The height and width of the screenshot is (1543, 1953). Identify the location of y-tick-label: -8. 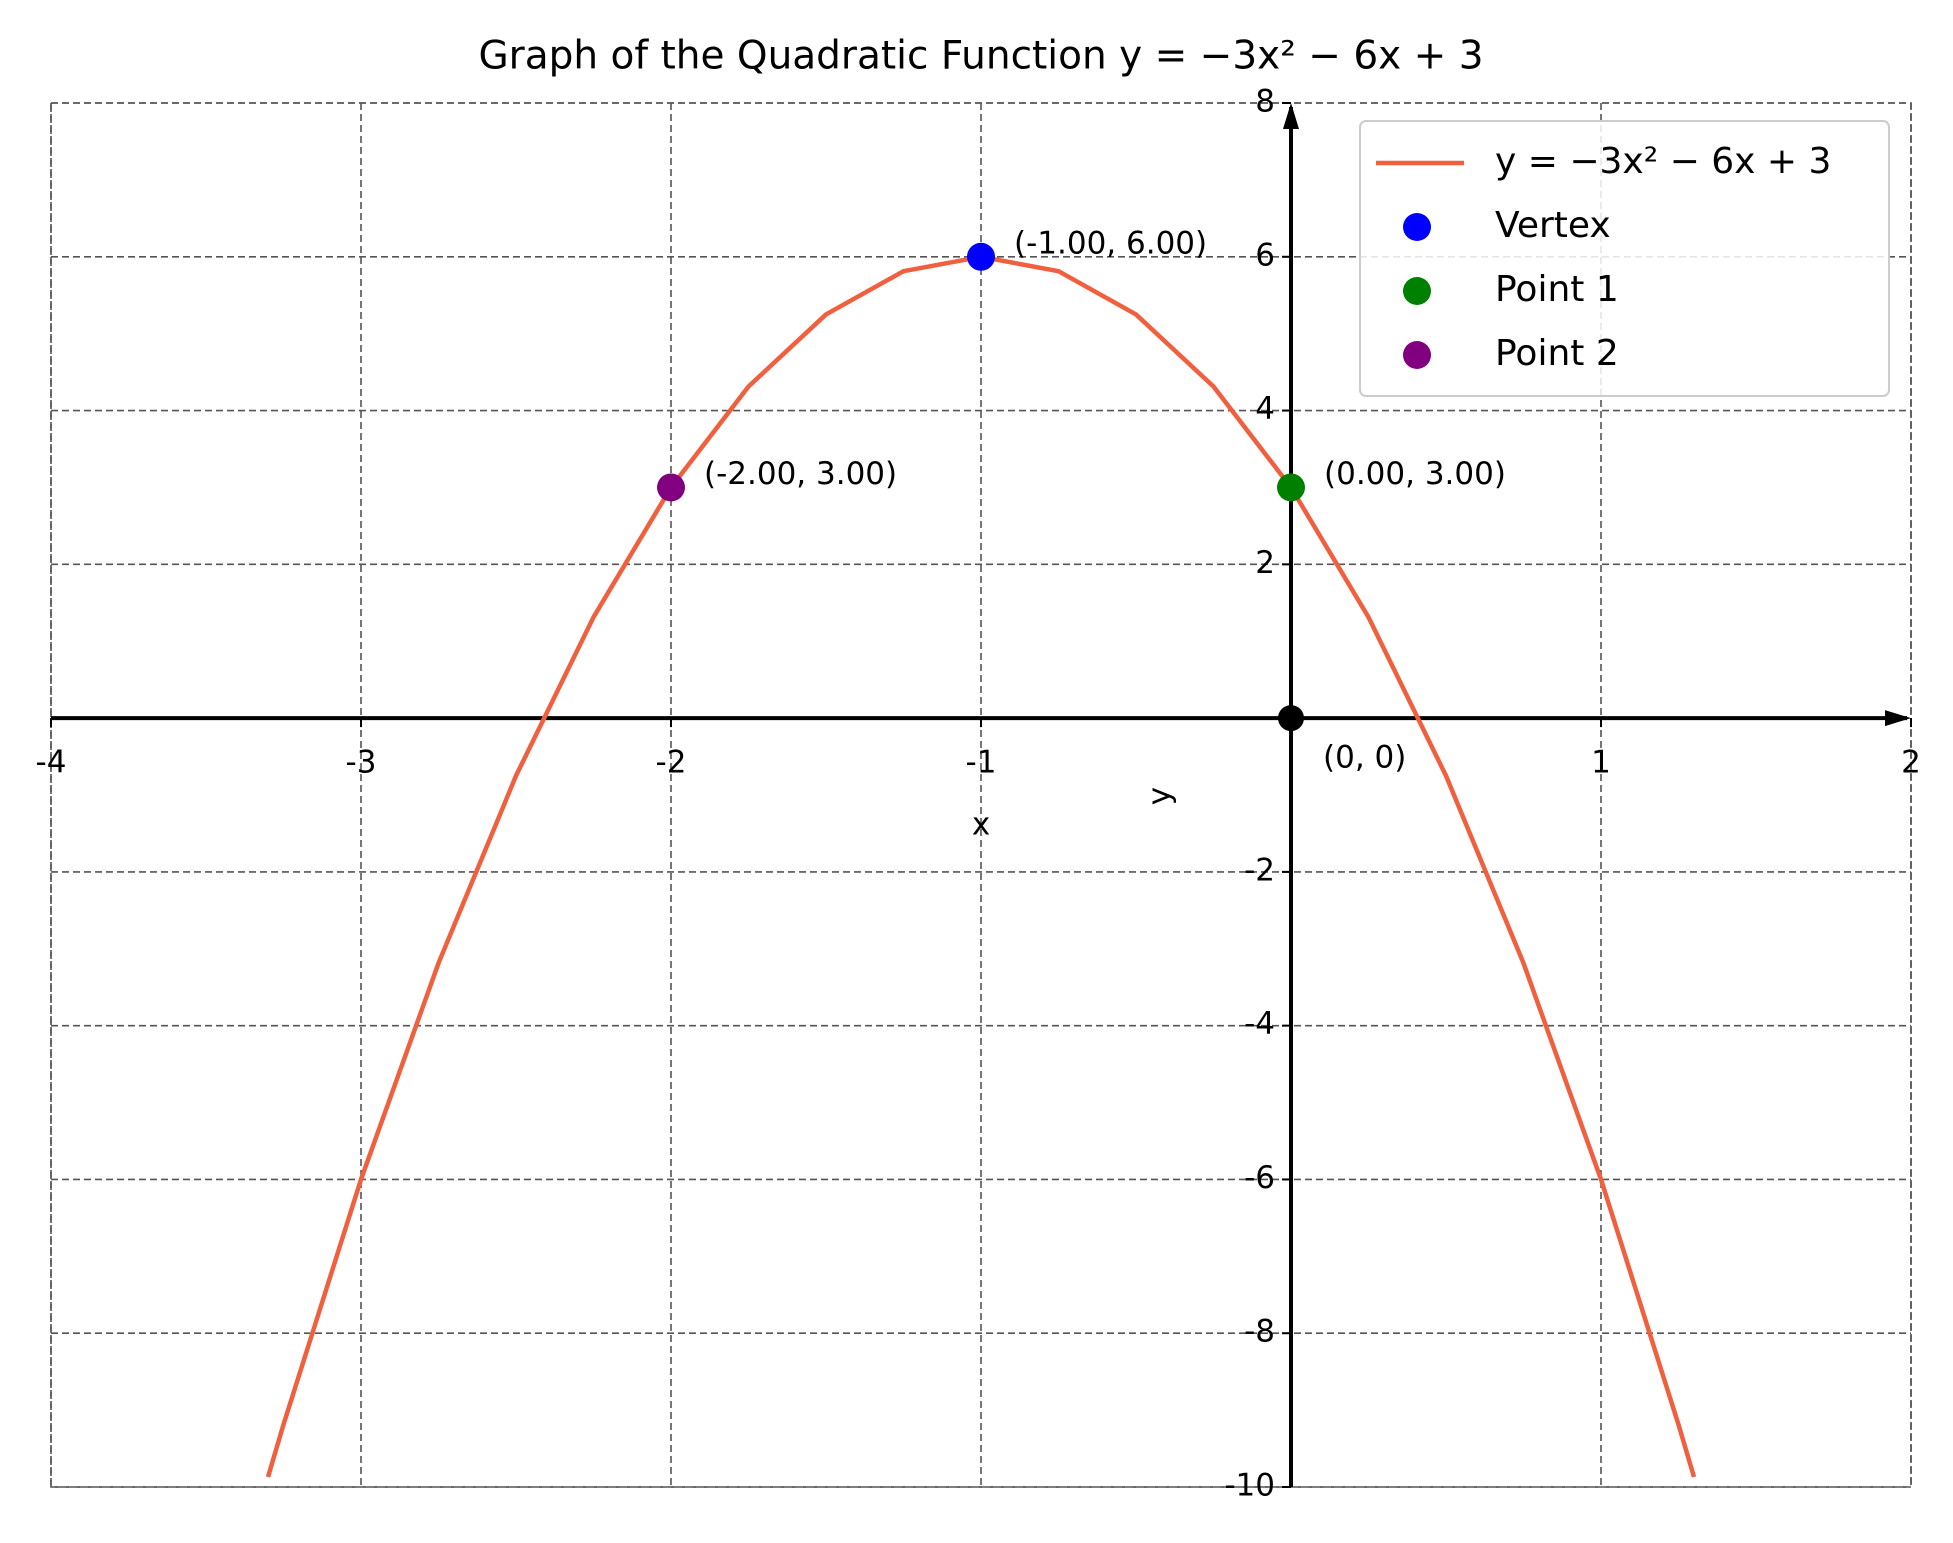
(1259, 1332).